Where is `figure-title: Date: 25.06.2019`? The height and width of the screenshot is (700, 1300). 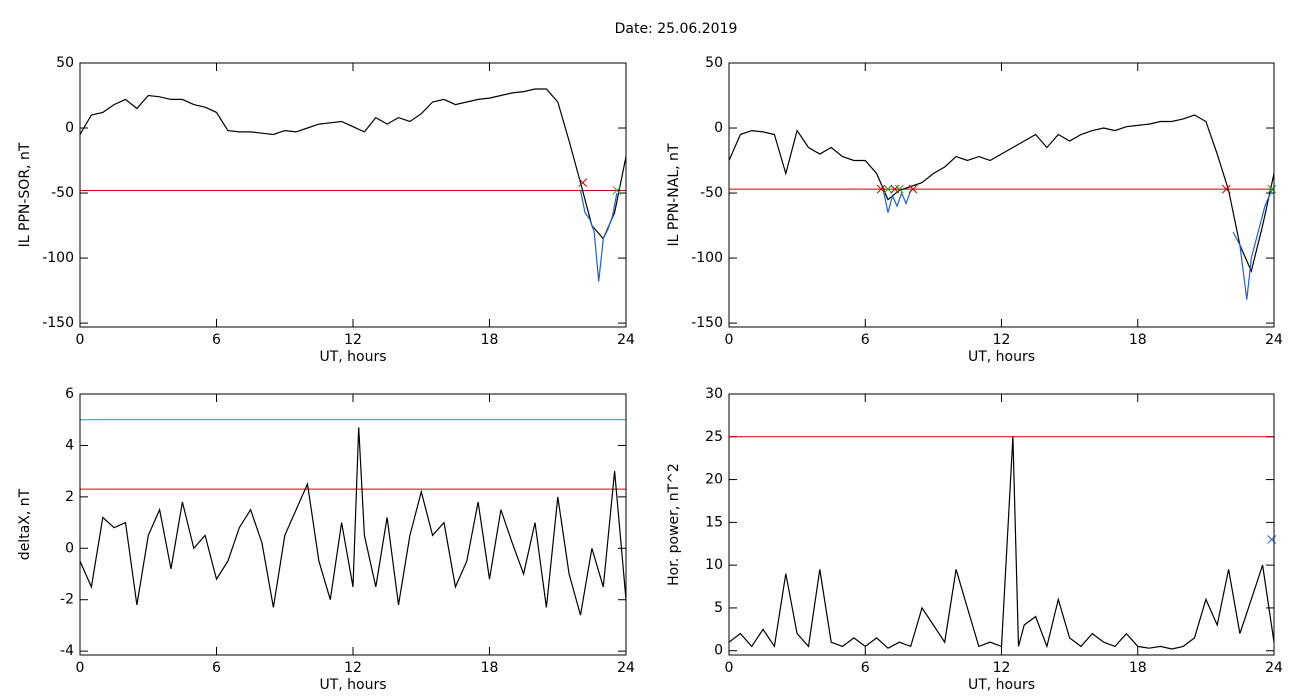 figure-title: Date: 25.06.2019 is located at coordinates (676, 29).